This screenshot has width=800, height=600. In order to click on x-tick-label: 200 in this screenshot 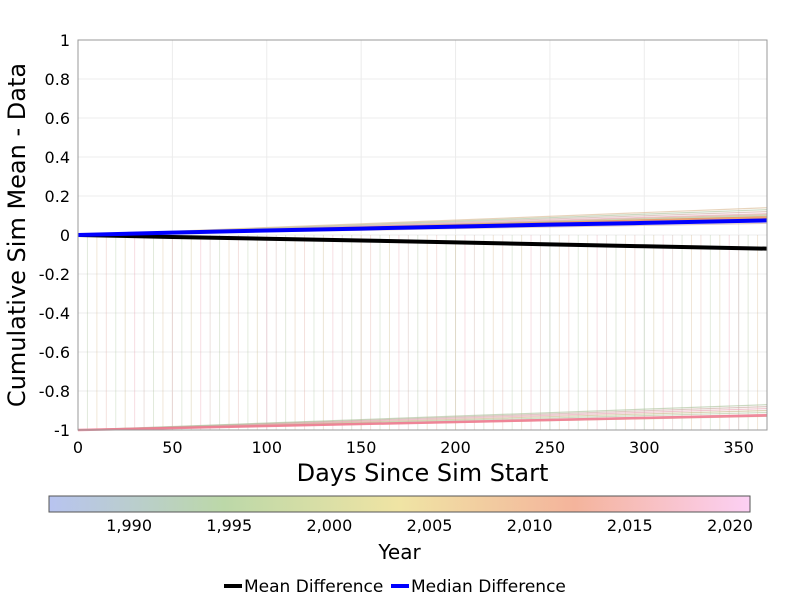, I will do `click(455, 447)`.